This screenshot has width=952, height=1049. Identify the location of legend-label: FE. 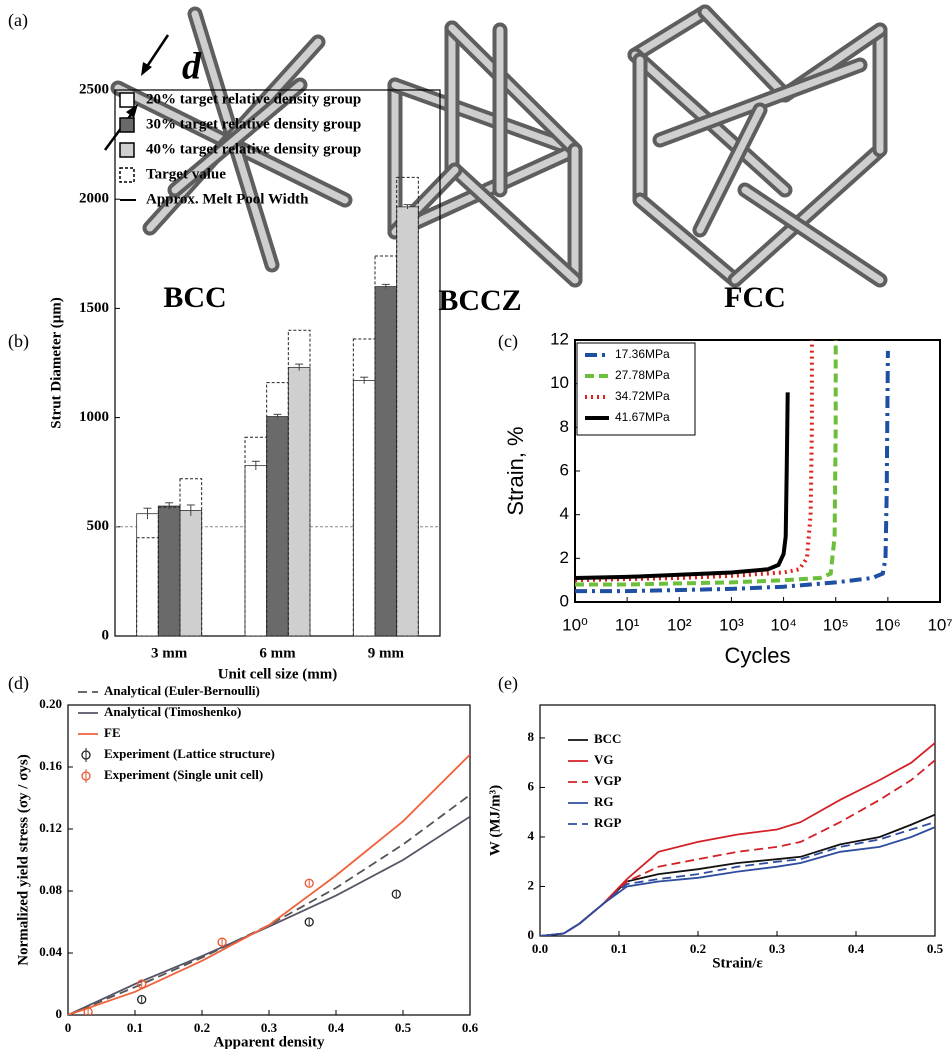
(112, 732).